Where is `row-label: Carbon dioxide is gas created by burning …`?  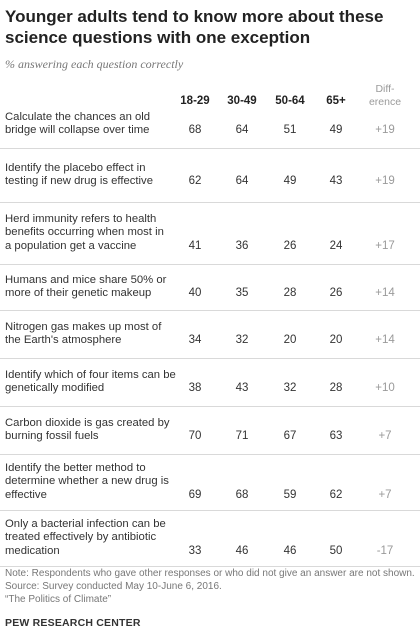 row-label: Carbon dioxide is gas created by burning … is located at coordinates (91, 430).